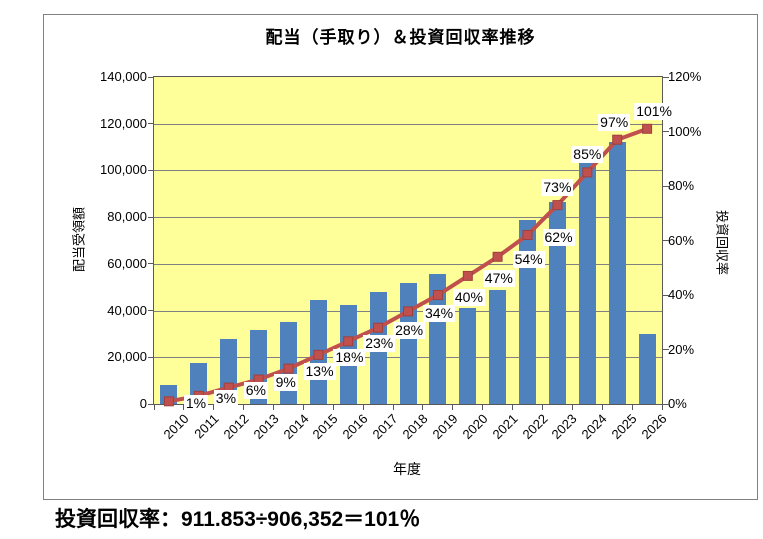 This screenshot has width=763, height=539. I want to click on marker-2023, so click(557, 205).